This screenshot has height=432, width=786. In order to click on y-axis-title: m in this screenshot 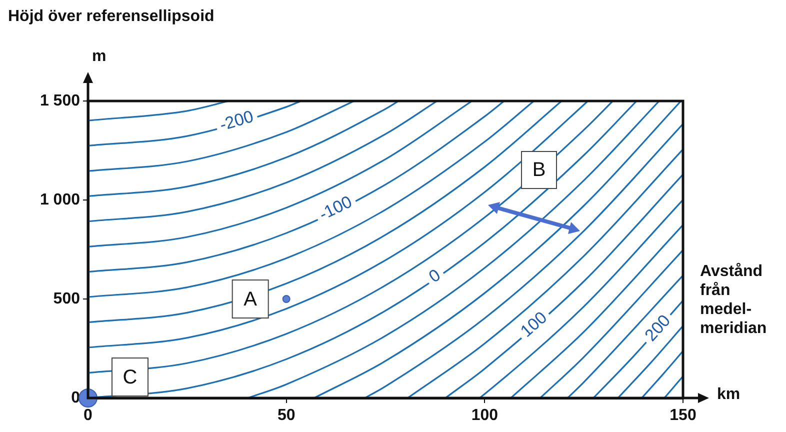, I will do `click(99, 57)`.